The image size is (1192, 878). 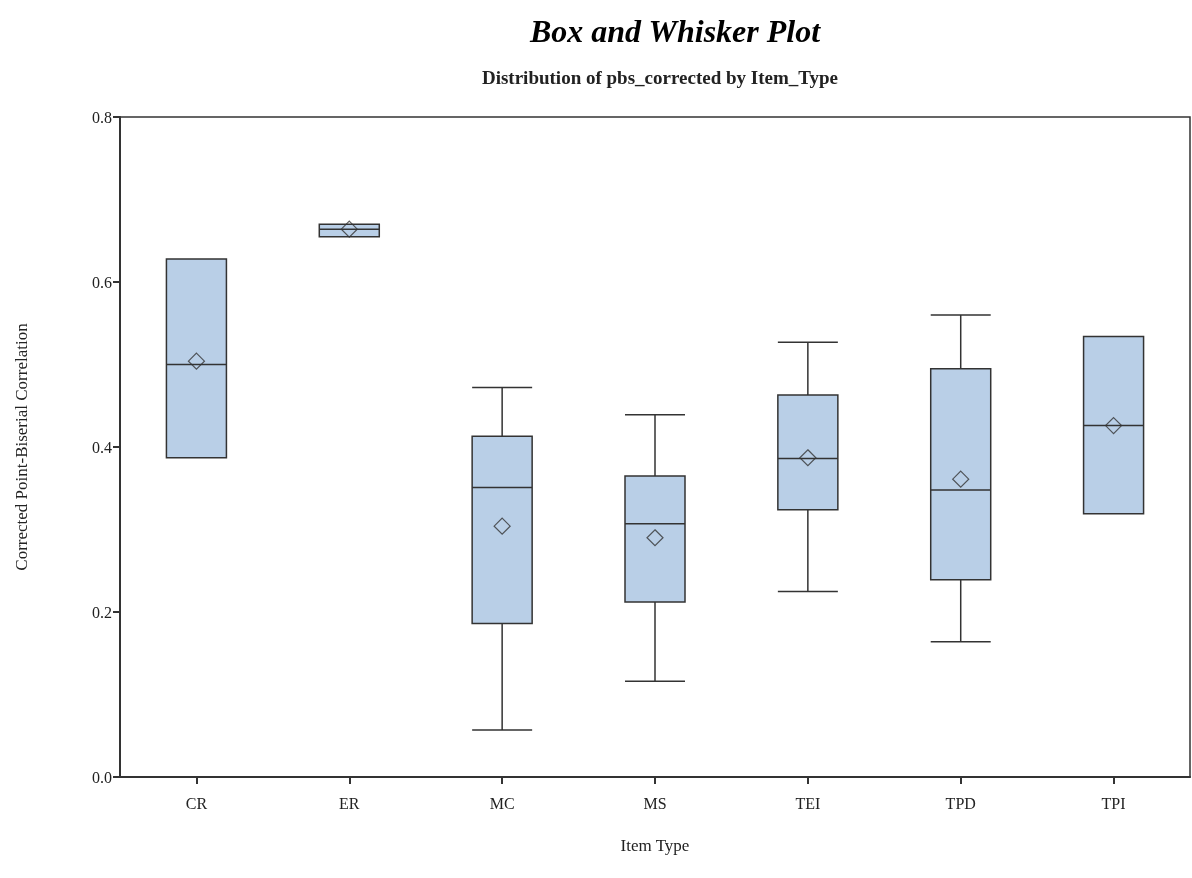 I want to click on x-tick-label: MC, so click(x=502, y=803).